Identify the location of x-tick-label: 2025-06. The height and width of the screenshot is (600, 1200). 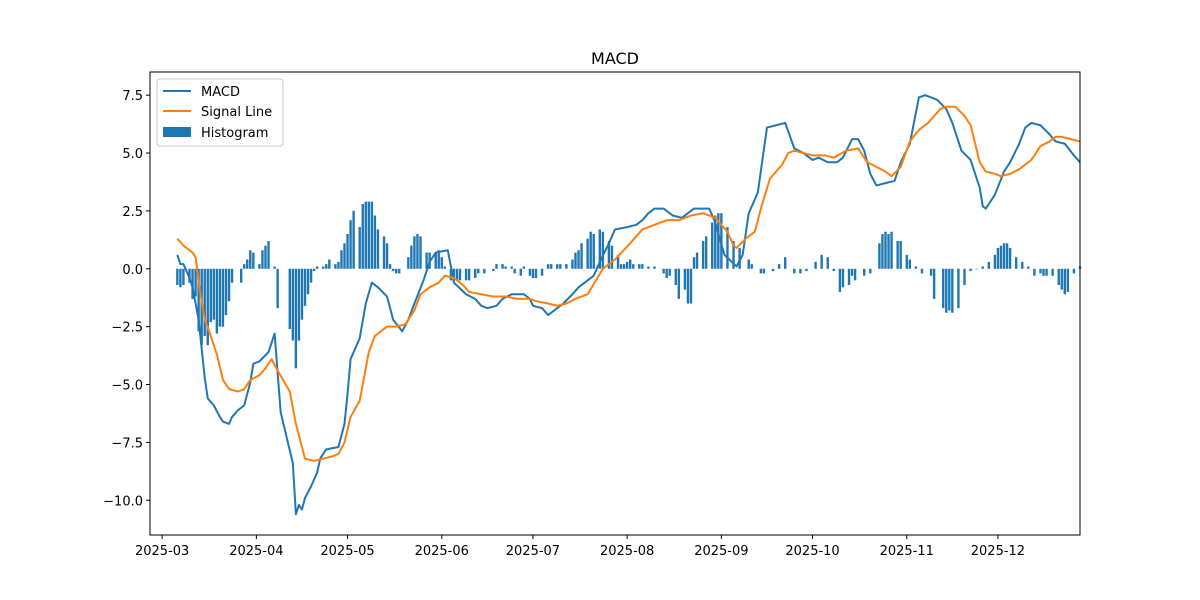
(442, 551).